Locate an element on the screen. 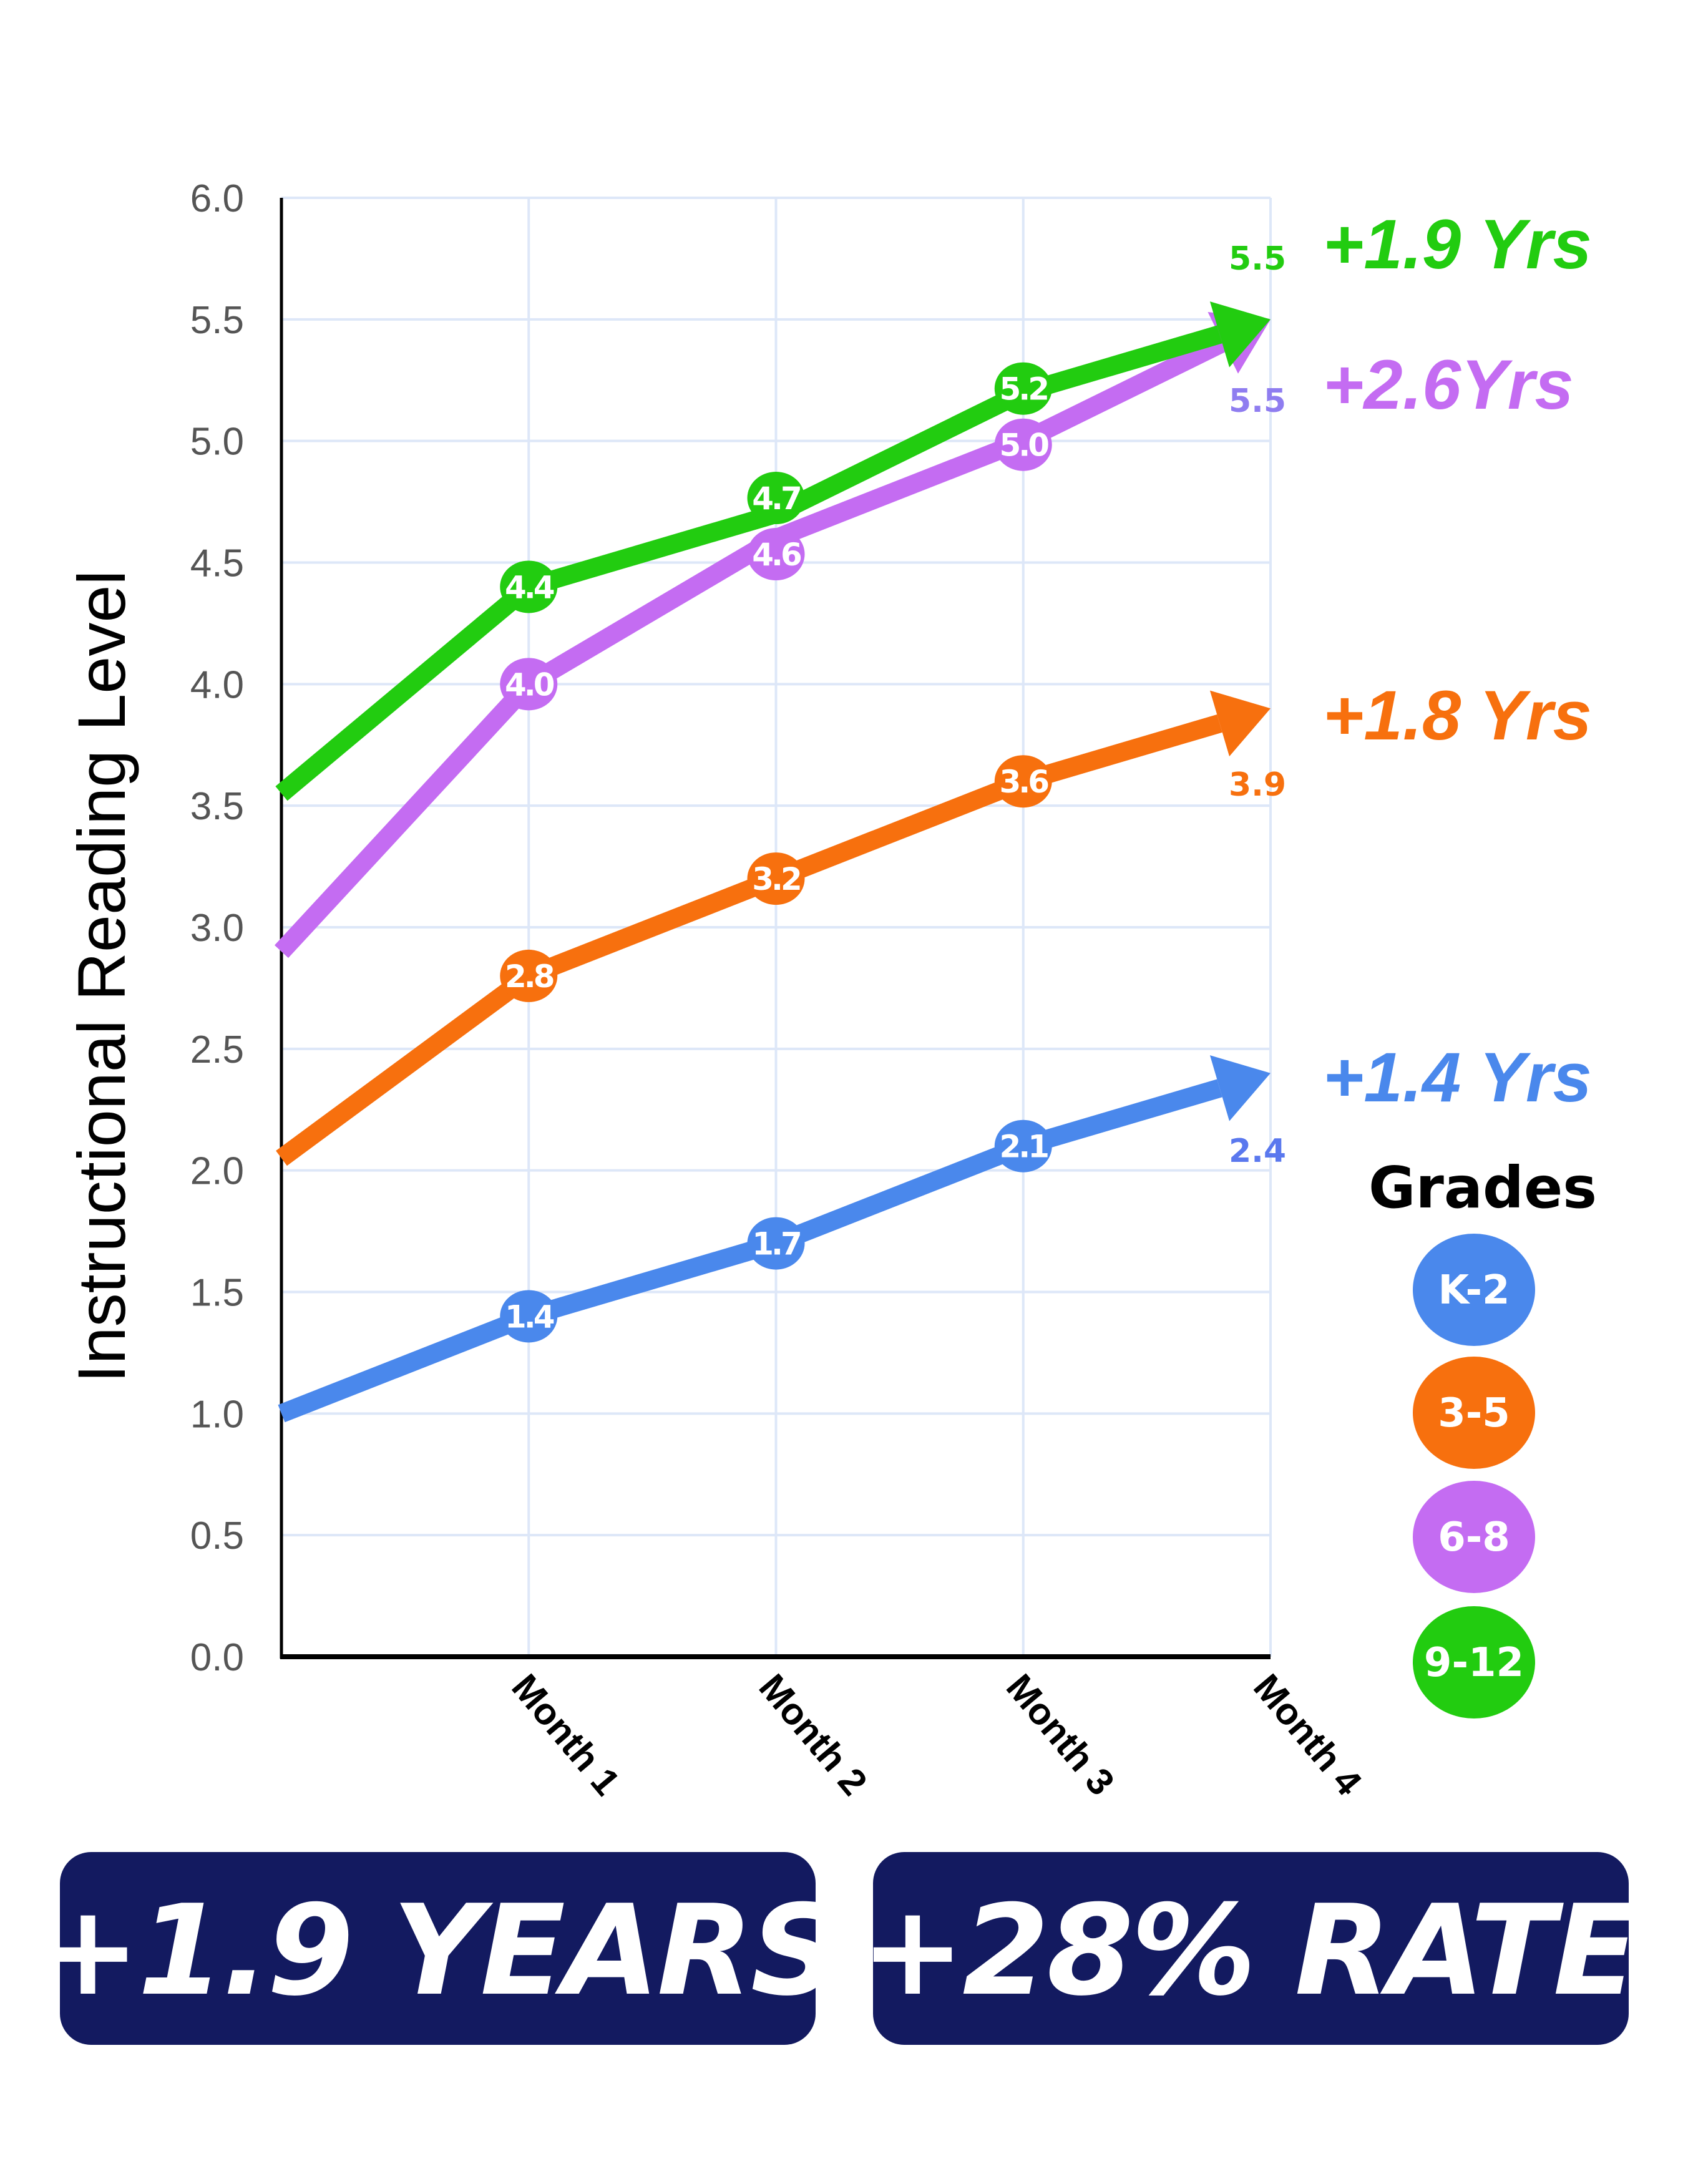  legend-label: 3-5 is located at coordinates (1474, 1413).